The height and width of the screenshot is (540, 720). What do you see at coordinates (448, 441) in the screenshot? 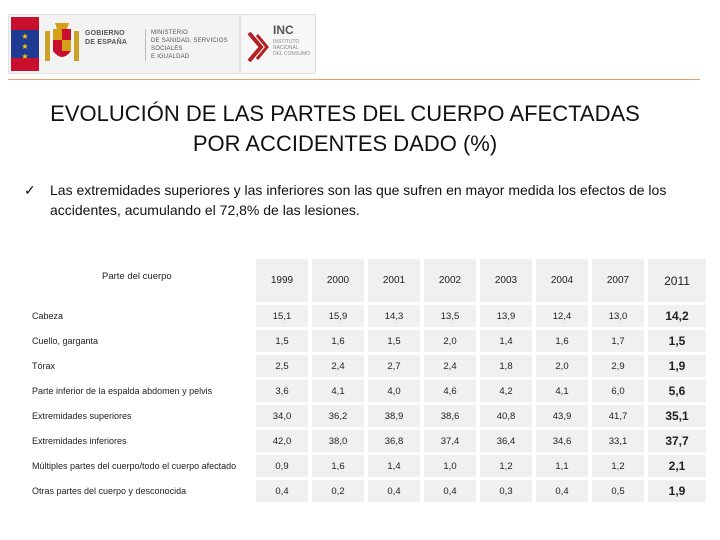
I see `table-cell: 37,4` at bounding box center [448, 441].